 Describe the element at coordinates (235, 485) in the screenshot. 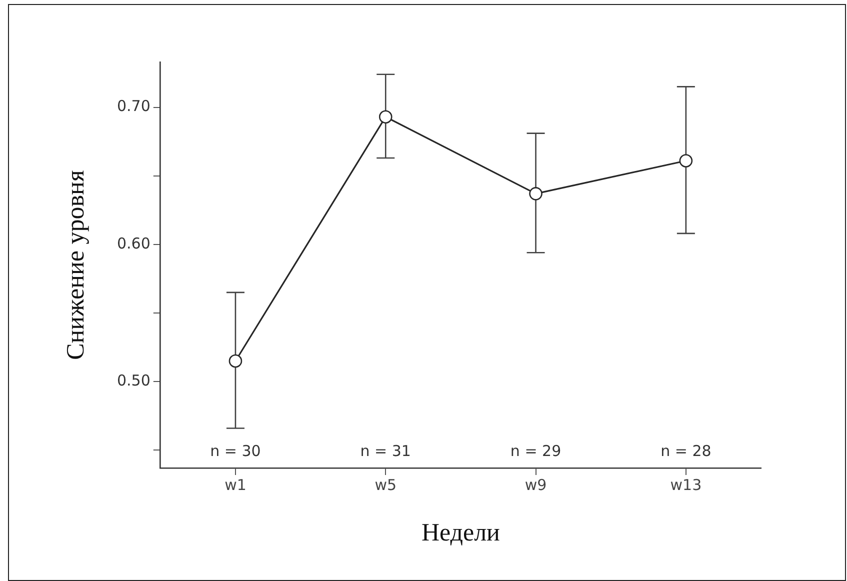

I see `x-tick-label: w1` at that location.